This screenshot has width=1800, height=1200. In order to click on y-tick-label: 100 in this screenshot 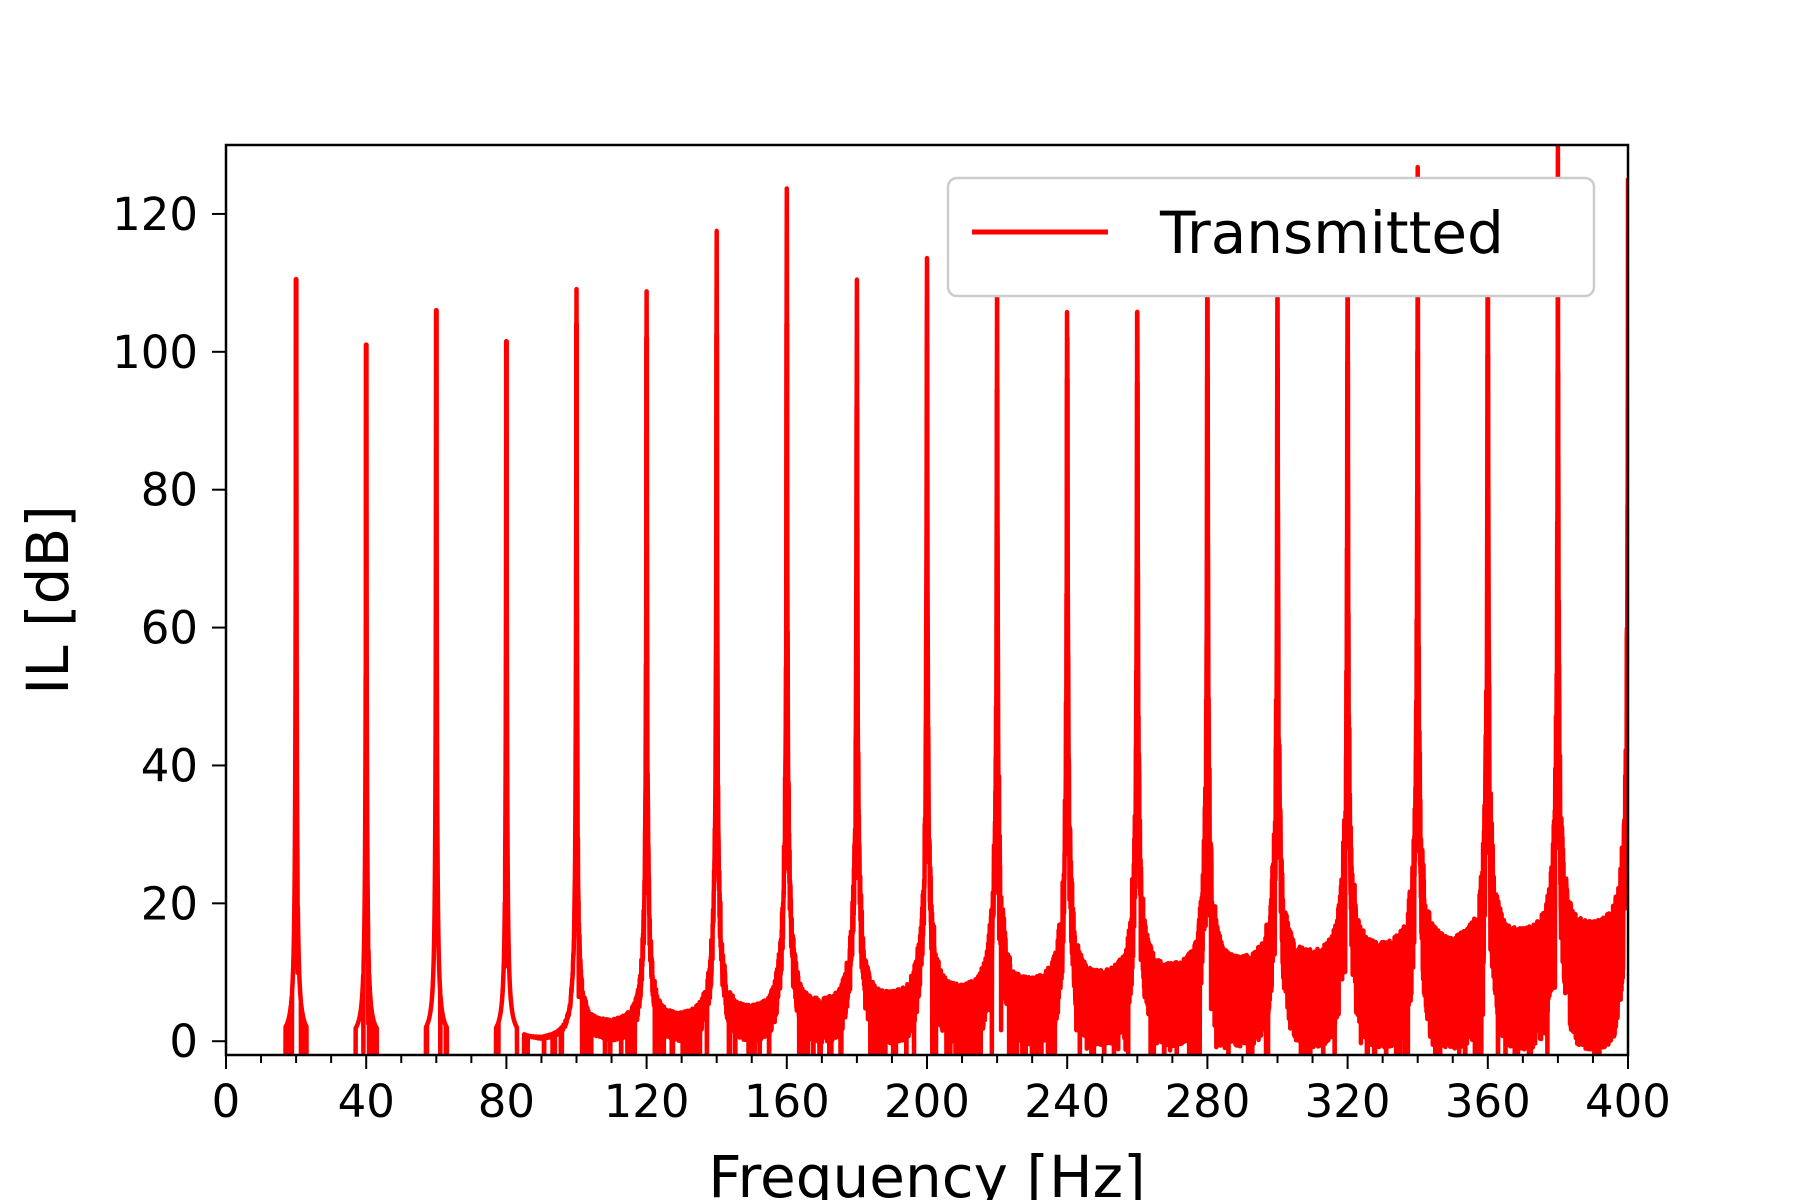, I will do `click(155, 352)`.